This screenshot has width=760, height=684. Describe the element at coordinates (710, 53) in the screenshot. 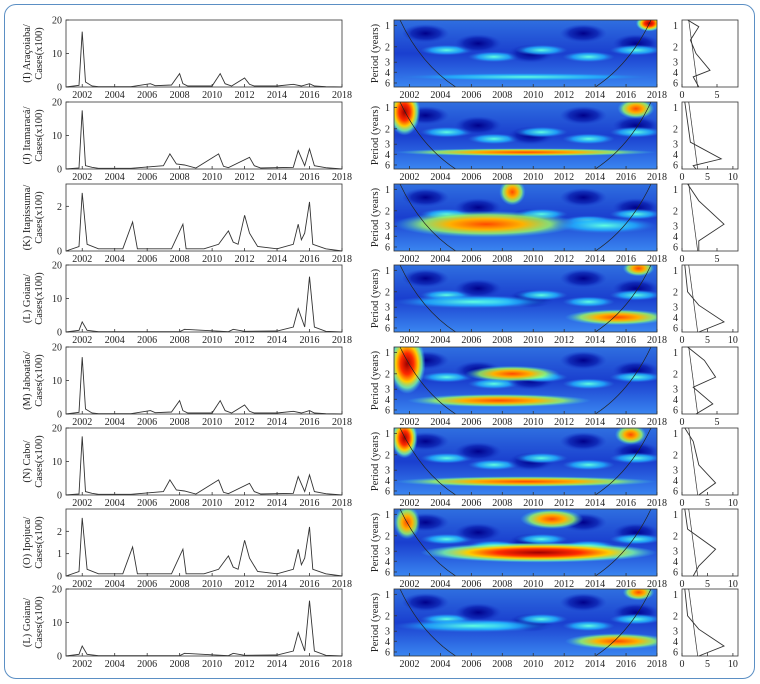

I see `global-spectrum-axes` at that location.